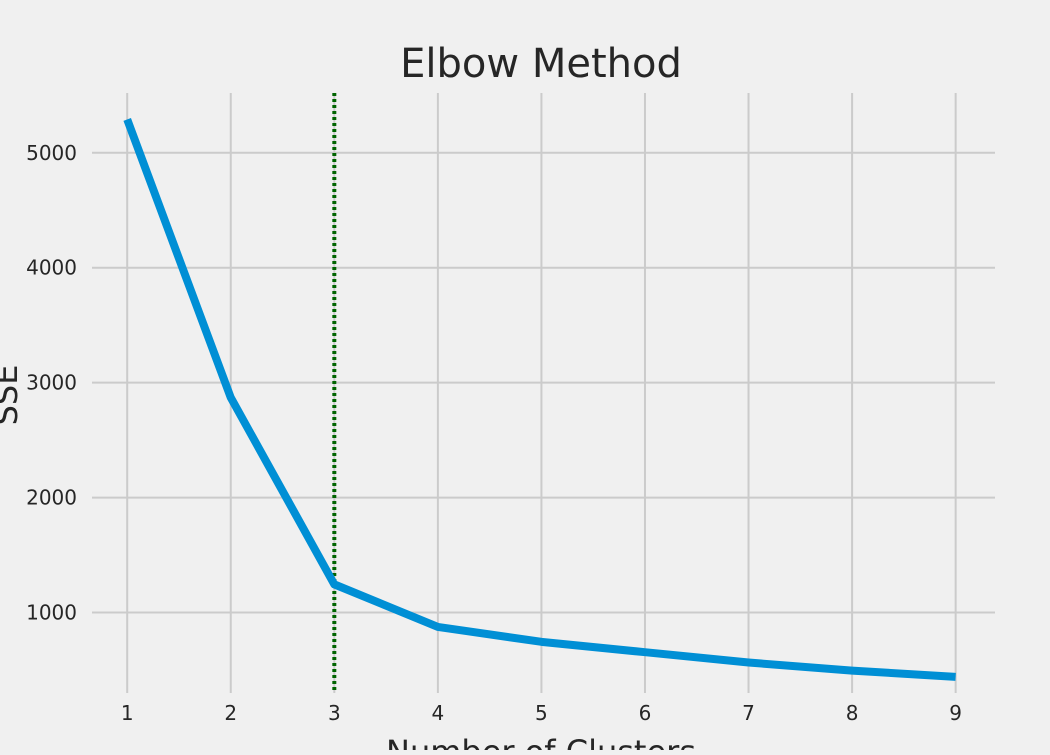 Image resolution: width=1050 pixels, height=755 pixels. Describe the element at coordinates (645, 713) in the screenshot. I see `x-tick-label: 6` at that location.